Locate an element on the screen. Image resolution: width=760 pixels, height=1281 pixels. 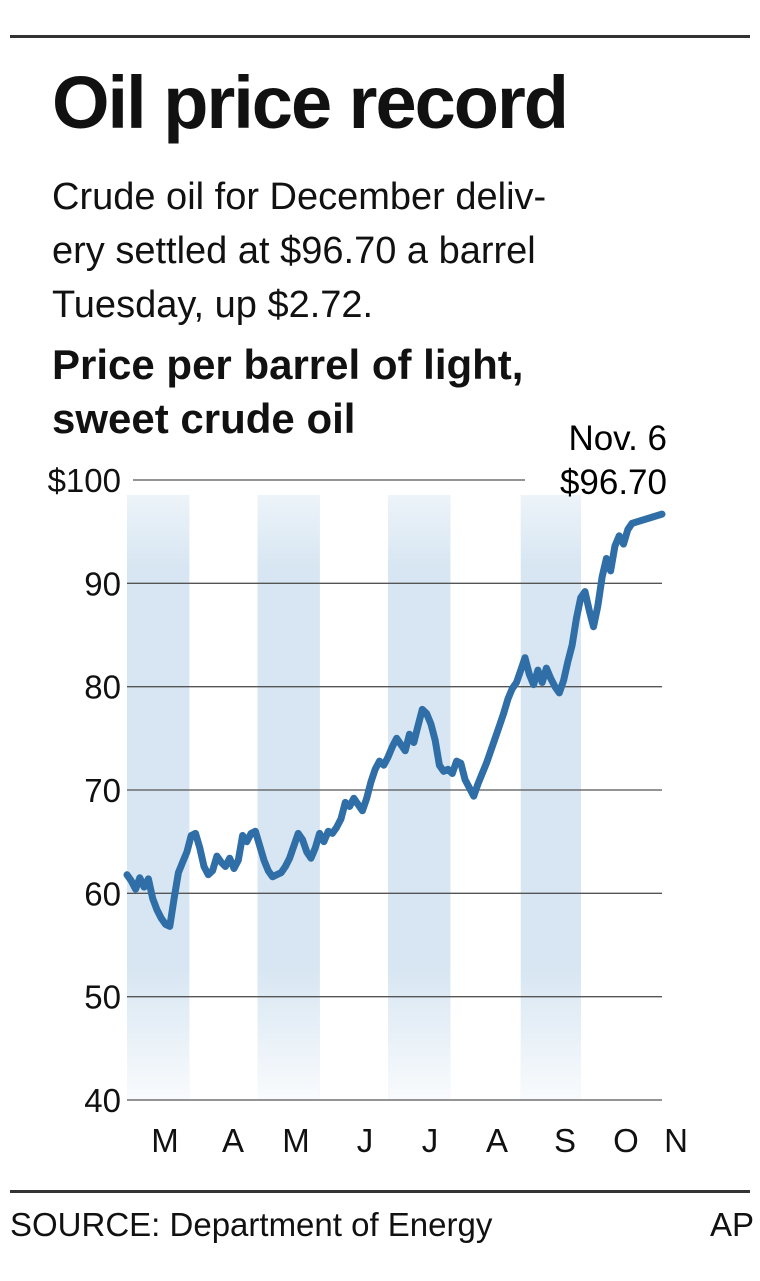
chart-title-line-1: Price per barrel of light, is located at coordinates (288, 364).